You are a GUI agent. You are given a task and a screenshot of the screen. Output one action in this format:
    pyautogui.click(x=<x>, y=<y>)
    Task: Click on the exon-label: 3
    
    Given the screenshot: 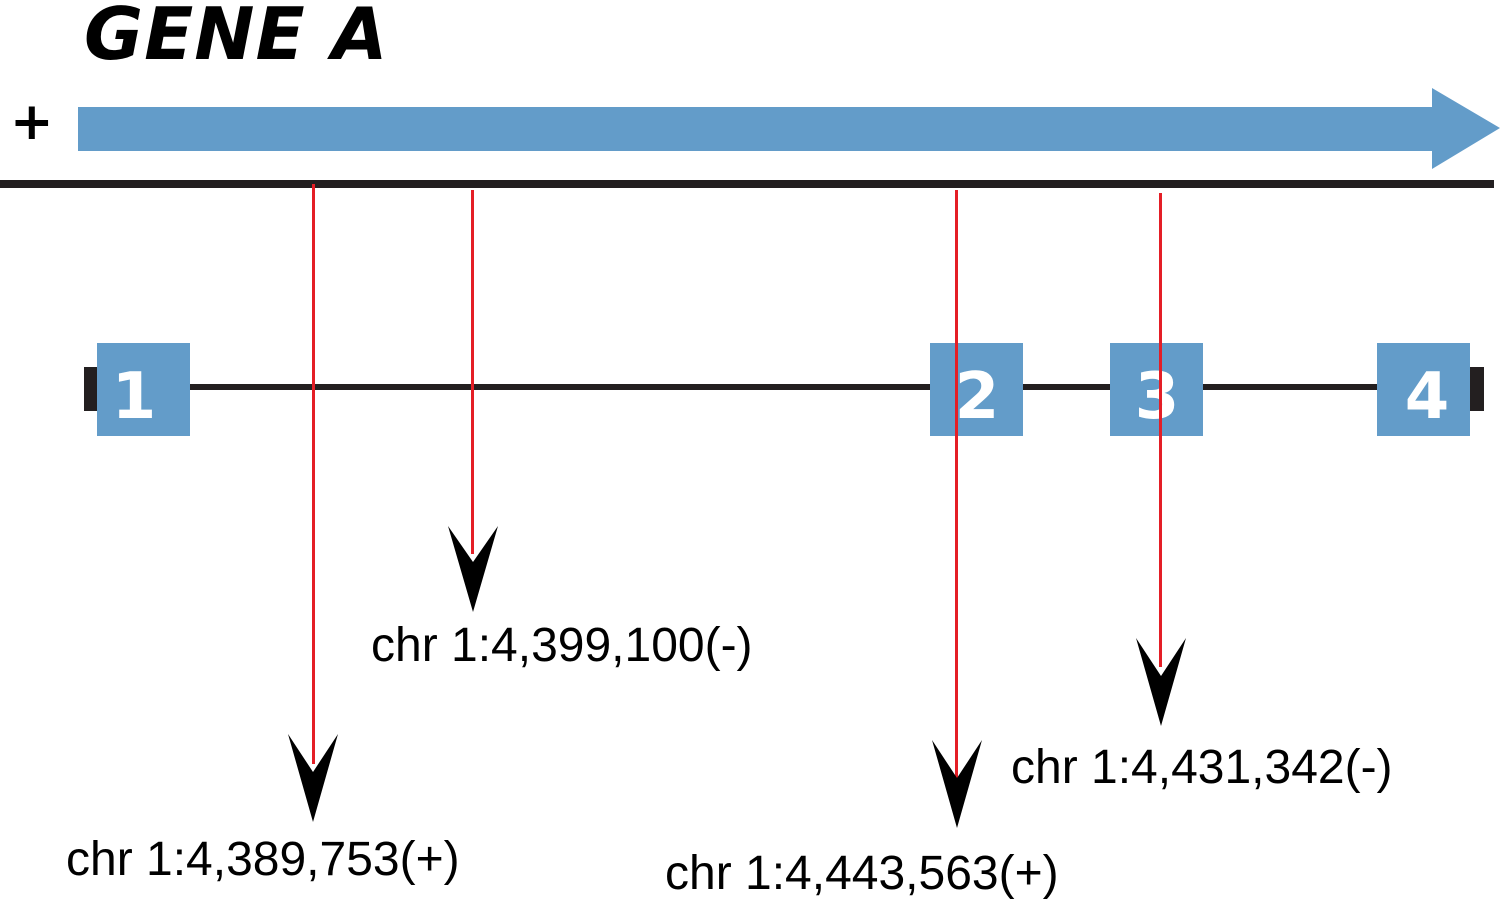 What is the action you would take?
    pyautogui.click(x=1157, y=397)
    